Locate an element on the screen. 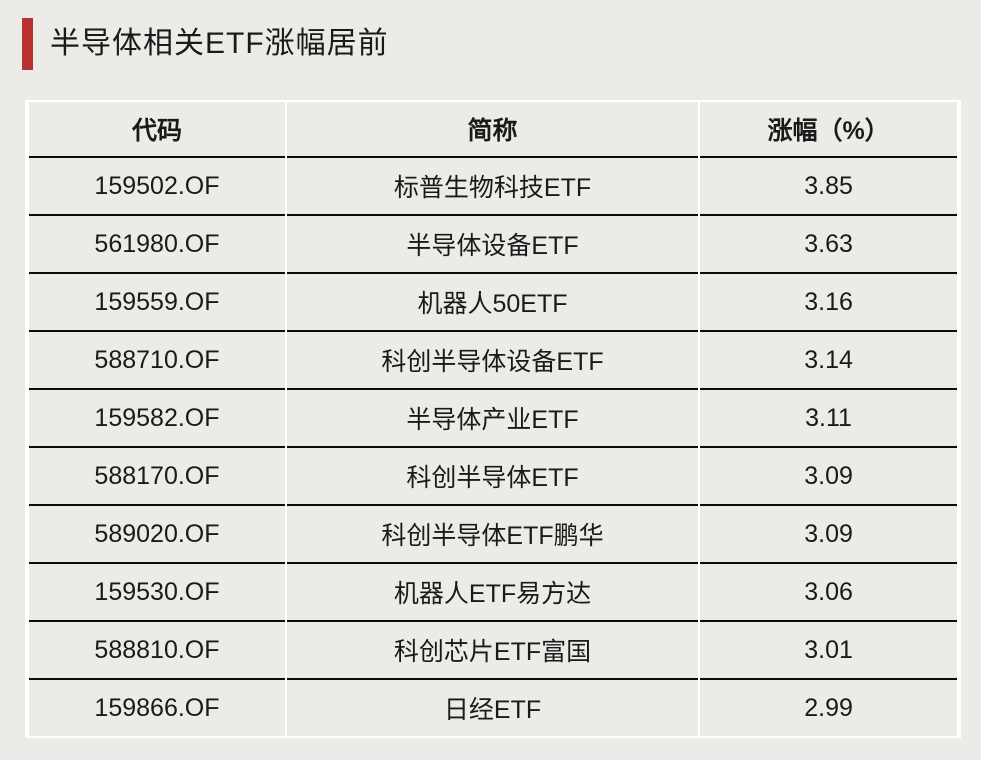 Image resolution: width=981 pixels, height=760 pixels. etf-name-cell: 科创半导体设备ETF is located at coordinates (492, 361).